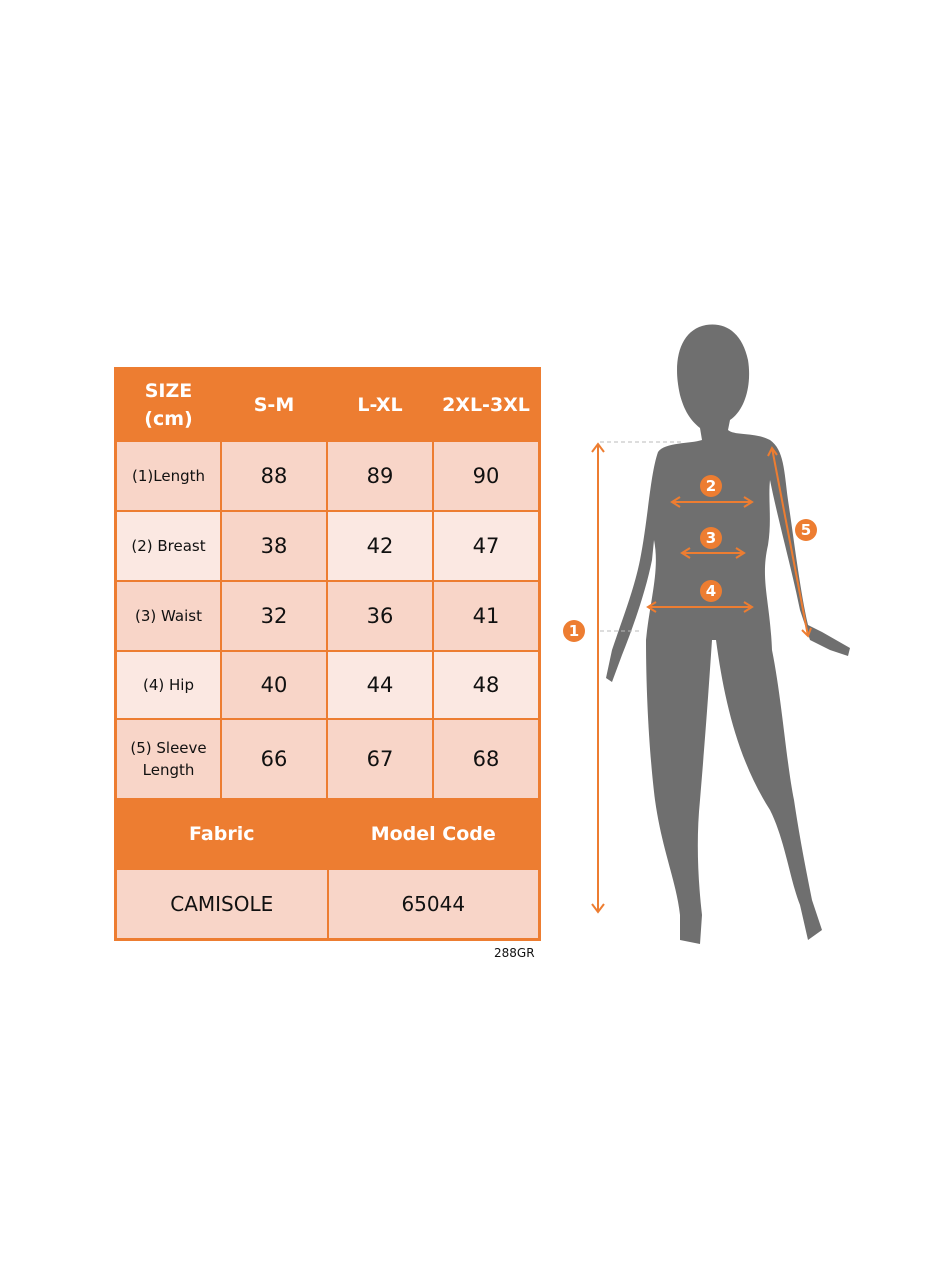 The height and width of the screenshot is (1280, 940). I want to click on model-code-value: 65044, so click(433, 904).